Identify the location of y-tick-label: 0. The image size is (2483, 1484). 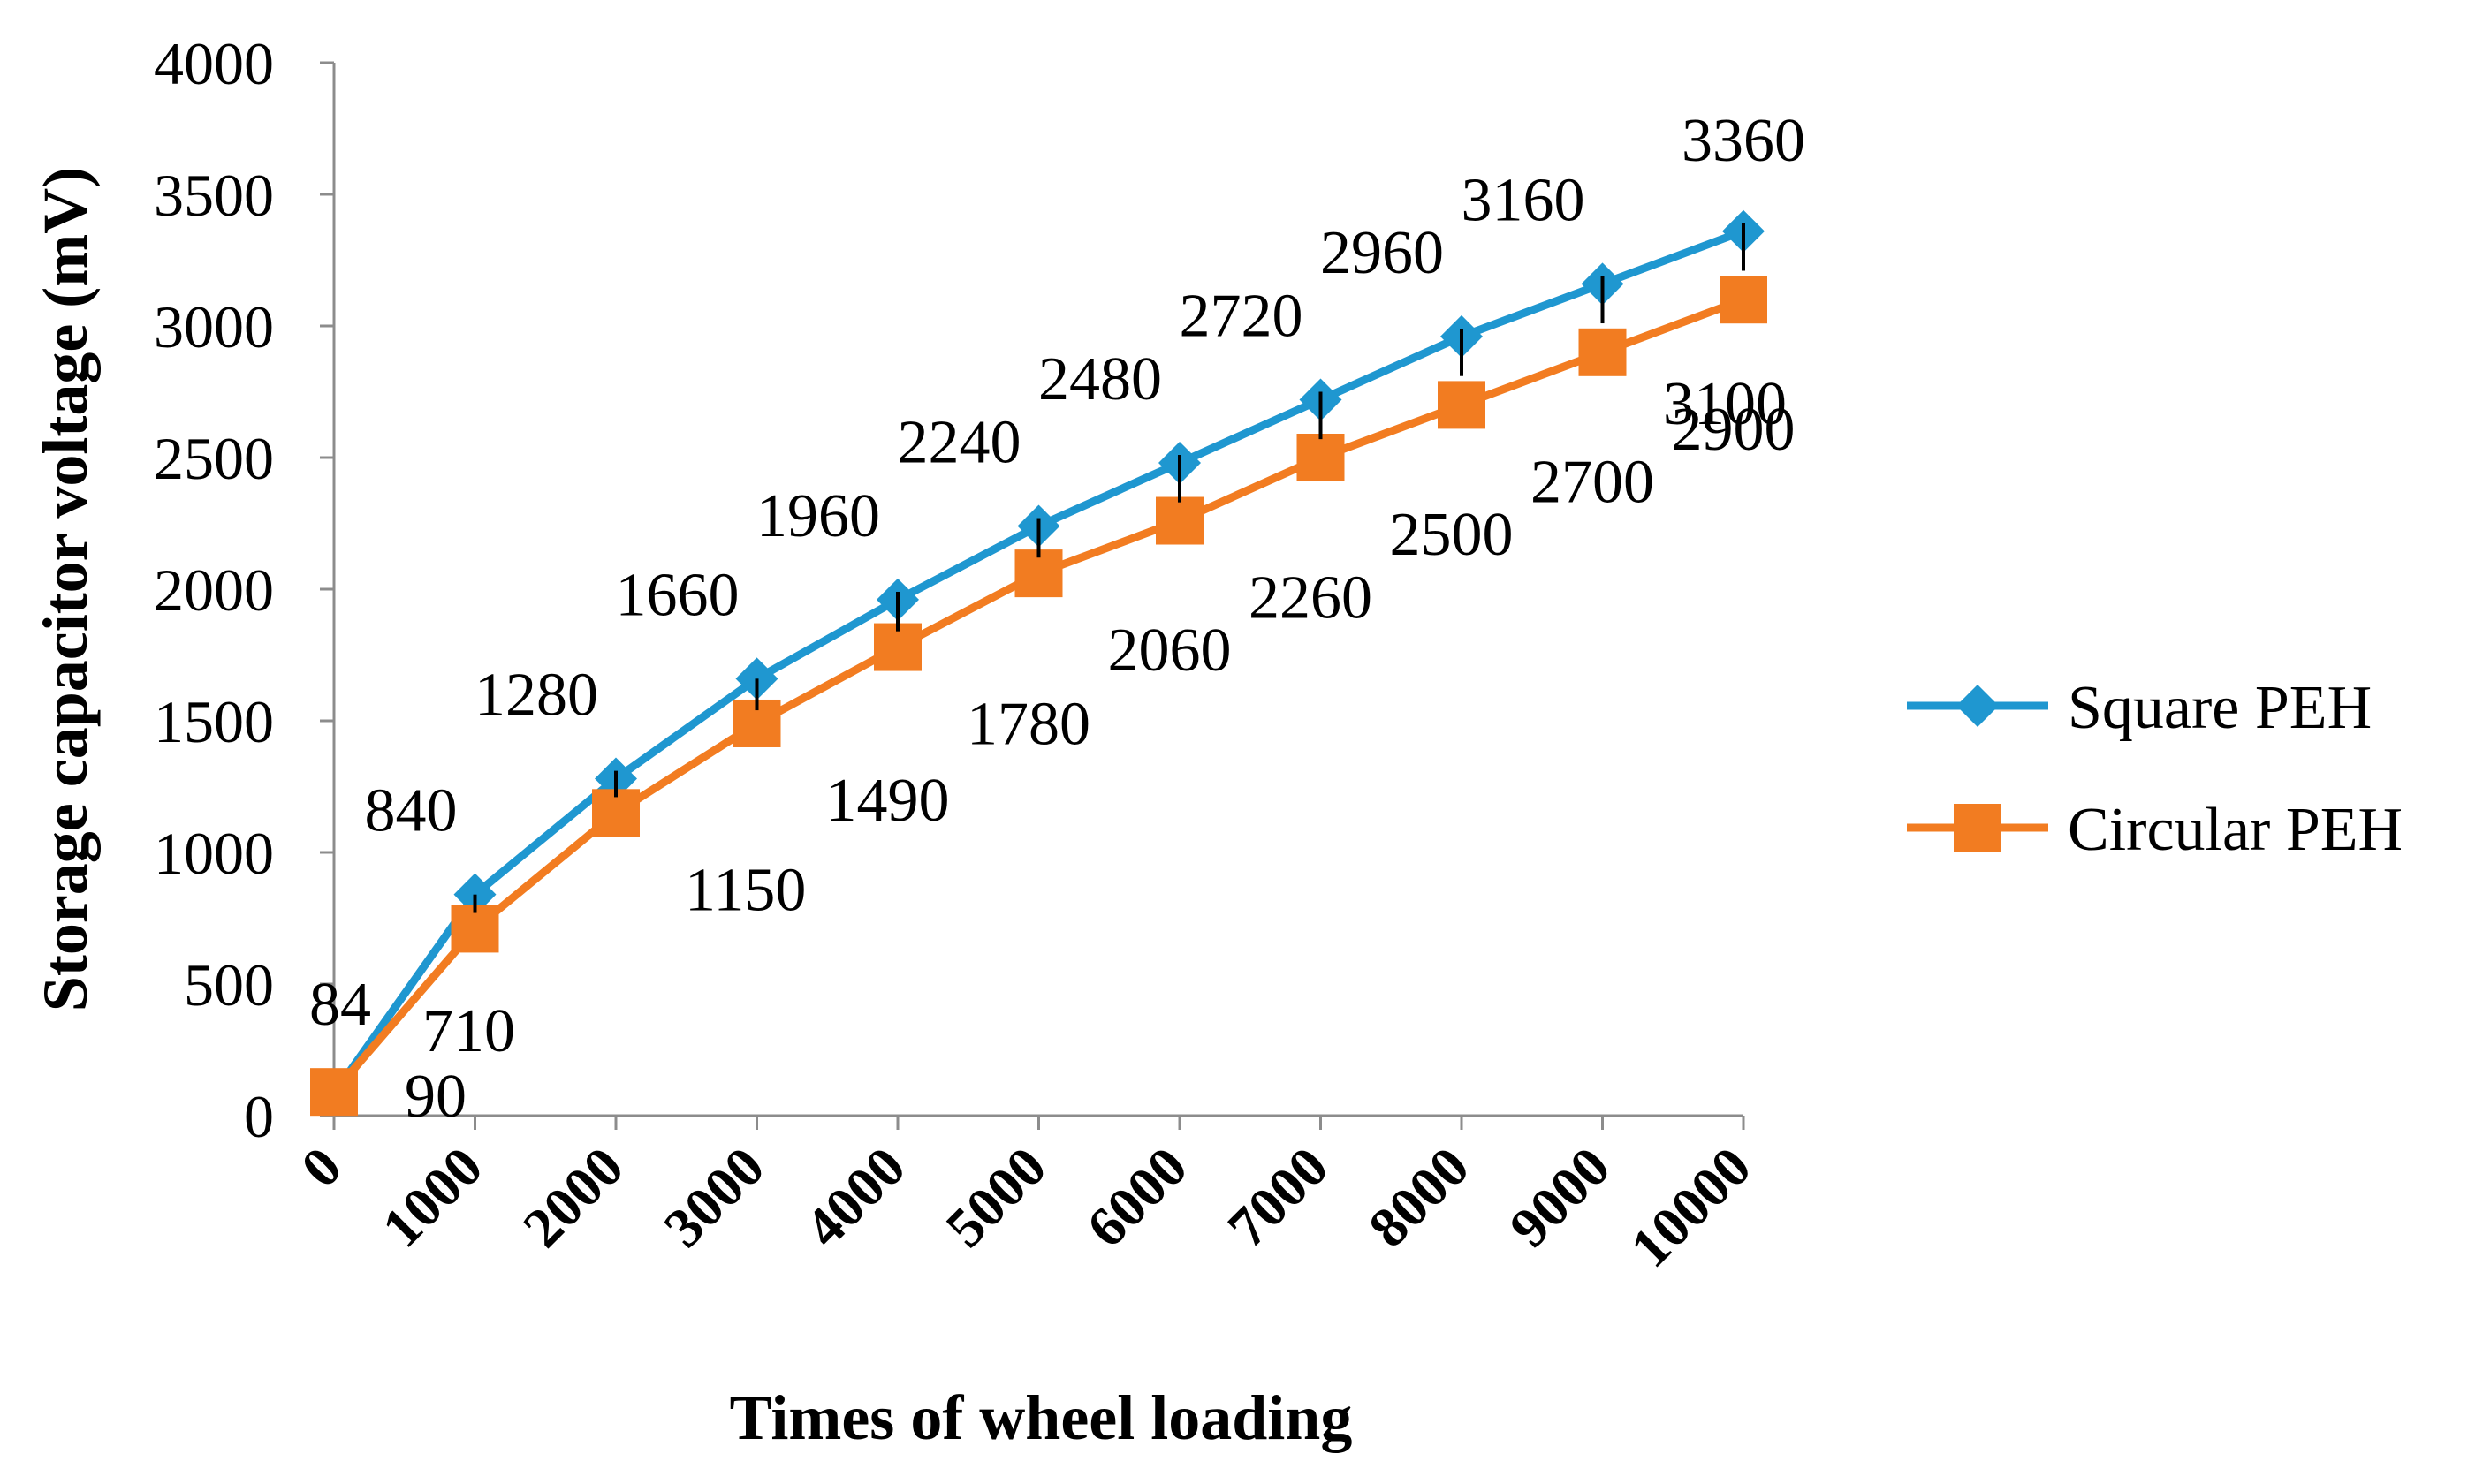
(259, 1116).